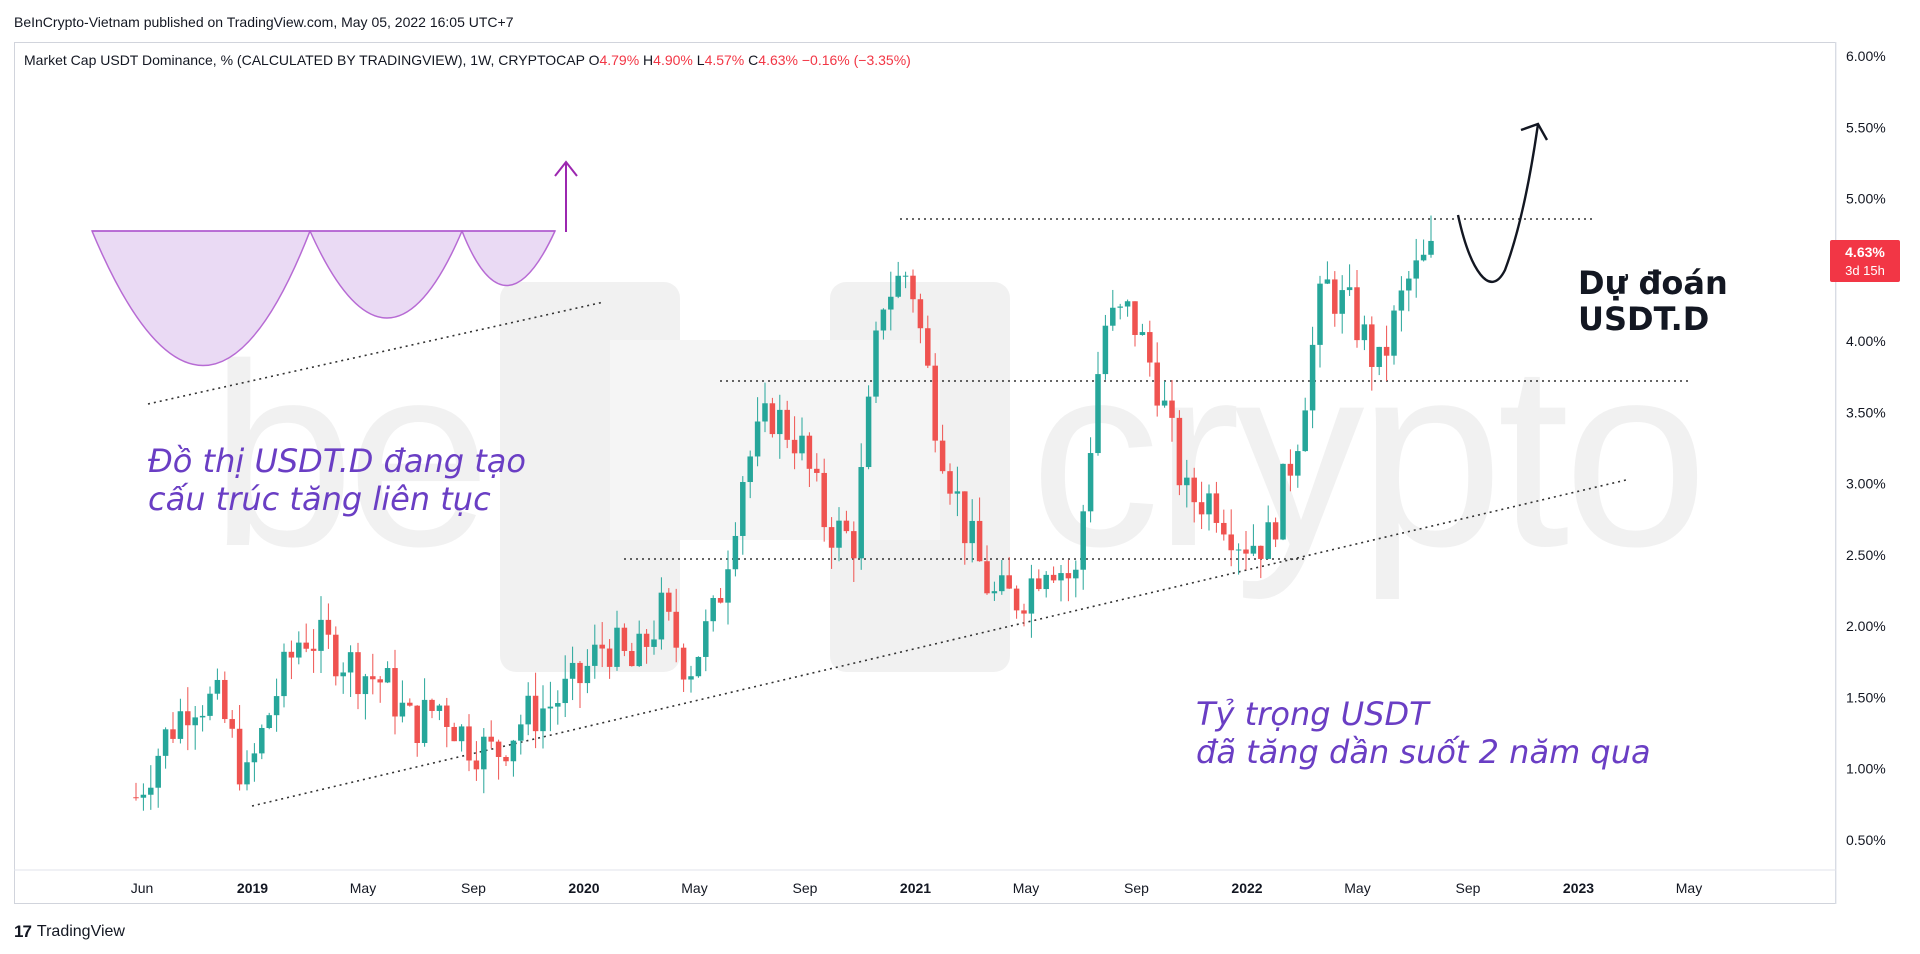  What do you see at coordinates (69, 932) in the screenshot?
I see `footer: 17 TradingView` at bounding box center [69, 932].